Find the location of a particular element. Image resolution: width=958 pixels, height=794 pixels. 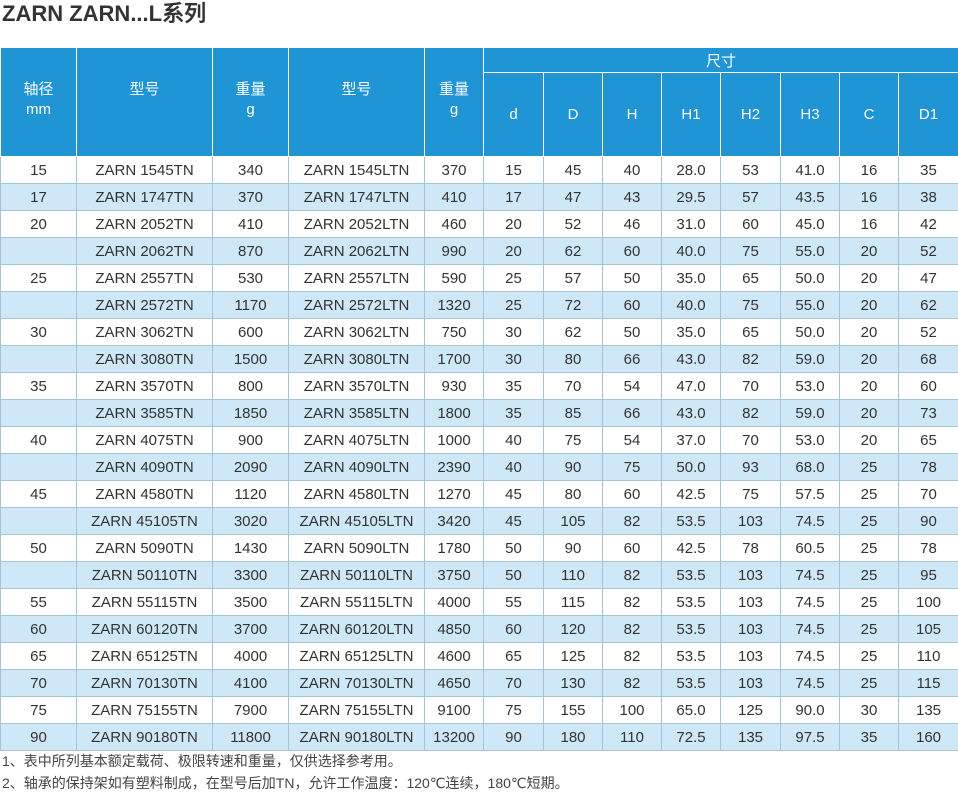

cell: 46 is located at coordinates (632, 224).